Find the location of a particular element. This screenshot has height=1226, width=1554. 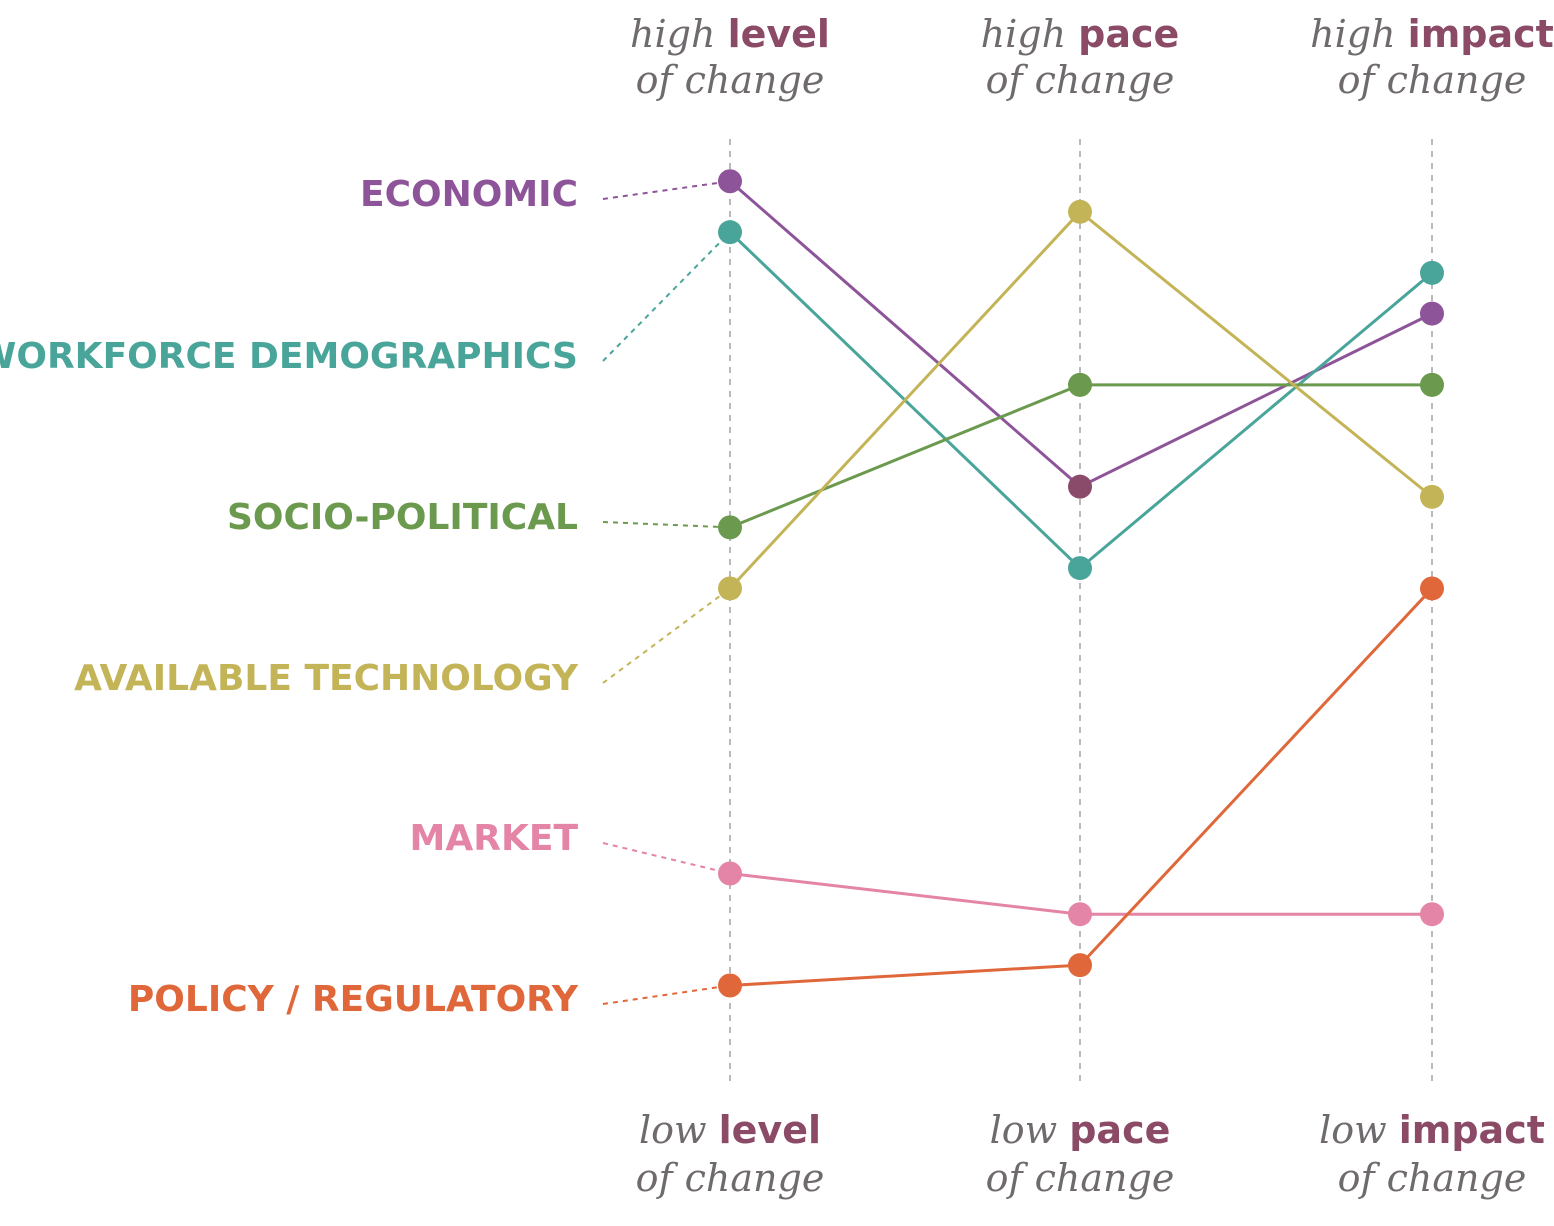

axis-top-keyword: impact is located at coordinates (1481, 34).